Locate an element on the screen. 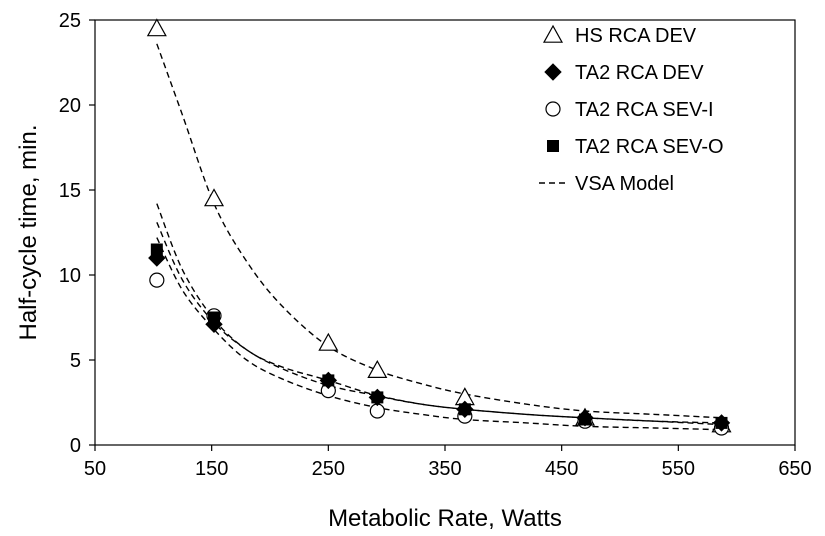 The height and width of the screenshot is (536, 825). legend-swatch-open-circle is located at coordinates (553, 109).